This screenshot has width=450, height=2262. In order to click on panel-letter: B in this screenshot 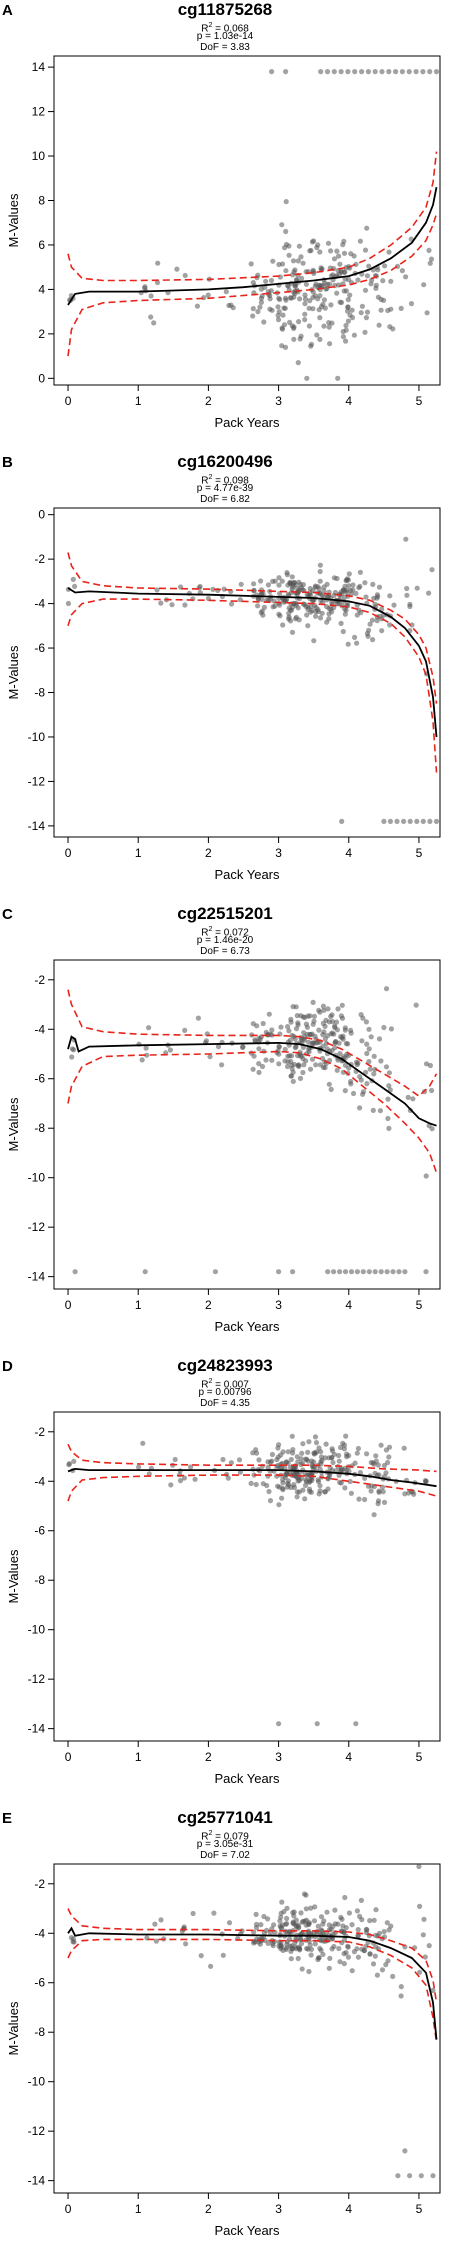, I will do `click(7, 462)`.